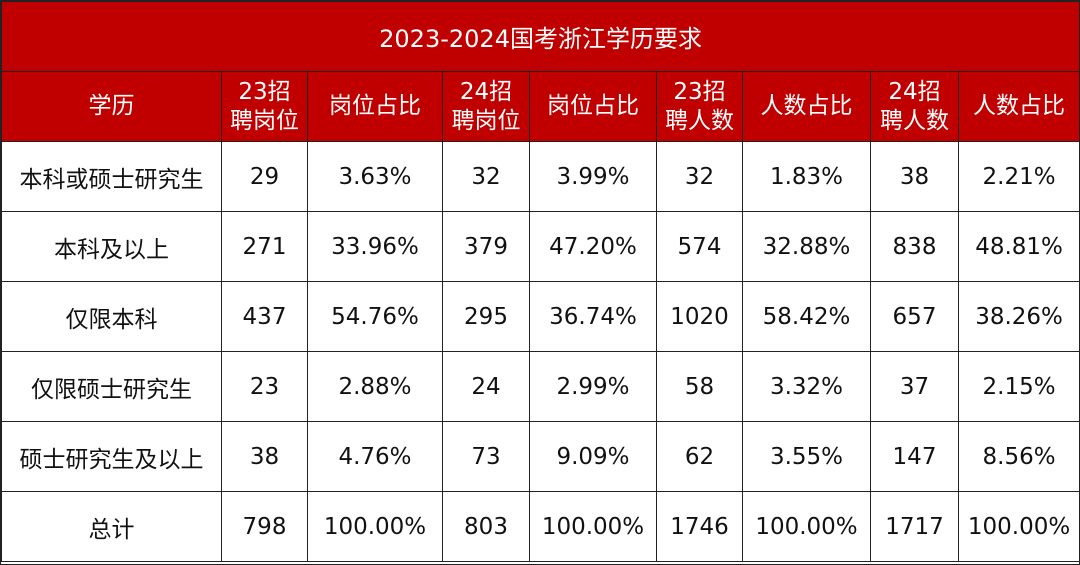  Describe the element at coordinates (111, 316) in the screenshot. I see `row-label: 仅限本科` at that location.